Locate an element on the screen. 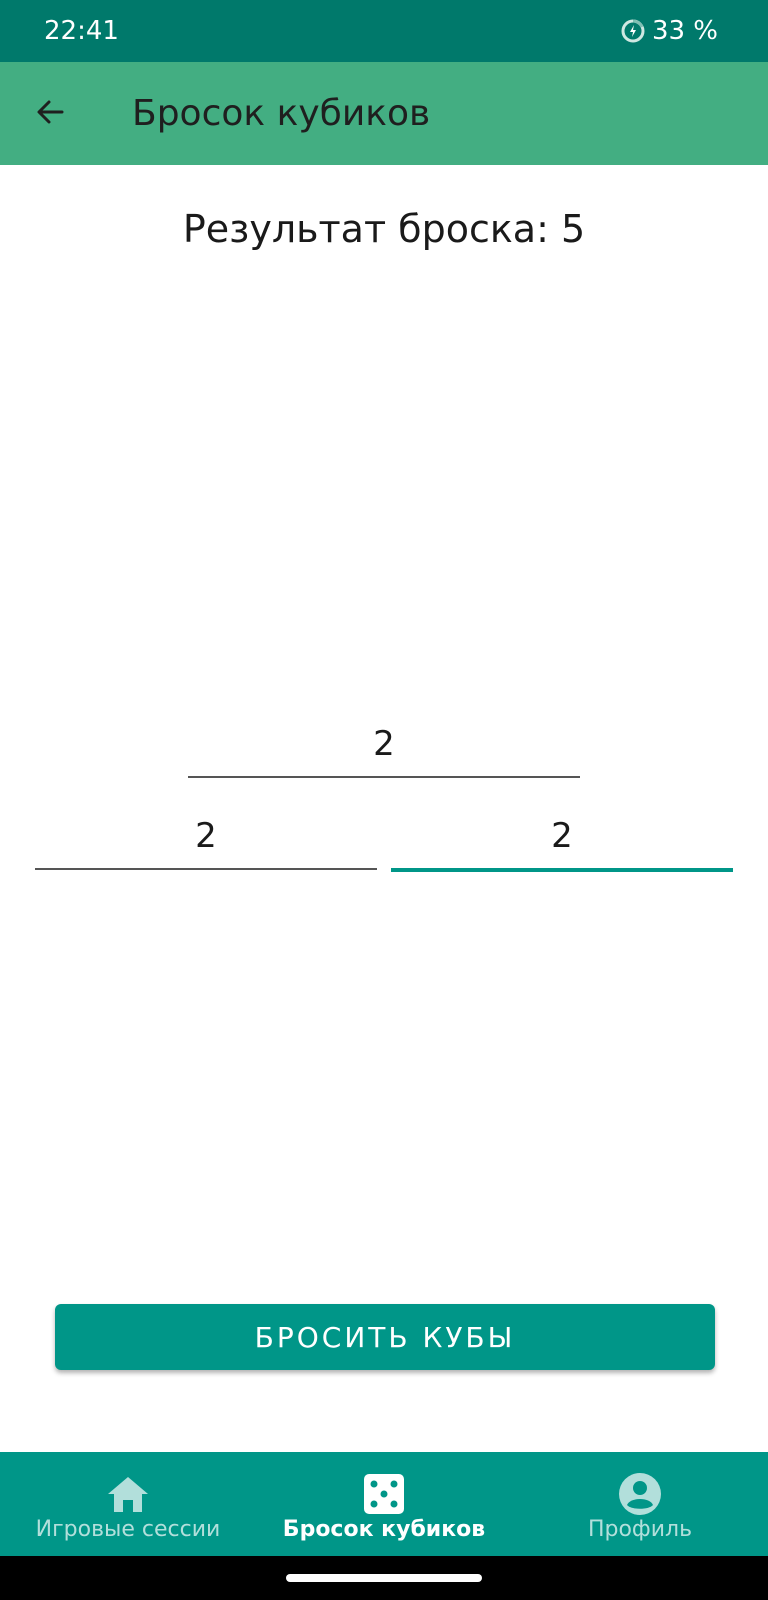 This screenshot has height=1600, width=768. status-indicators: 33 % is located at coordinates (669, 31).